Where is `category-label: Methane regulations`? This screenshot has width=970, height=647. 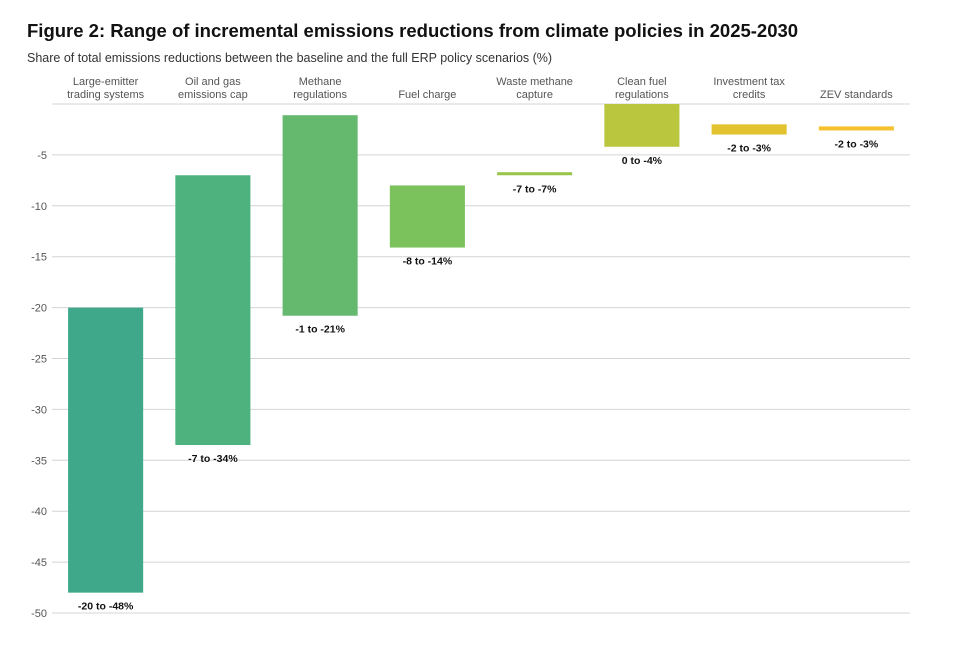
category-label: Methane regulations is located at coordinates (320, 88).